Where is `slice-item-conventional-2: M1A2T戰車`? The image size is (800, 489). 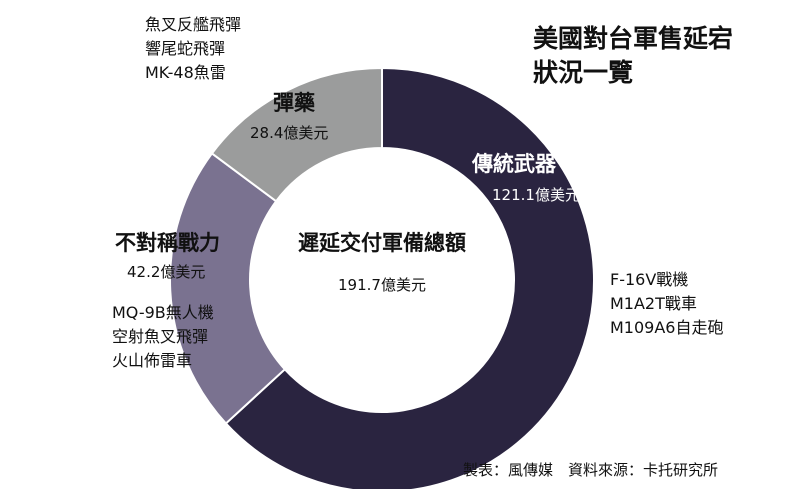
slice-item-conventional-2: M1A2T戰車 is located at coordinates (653, 303).